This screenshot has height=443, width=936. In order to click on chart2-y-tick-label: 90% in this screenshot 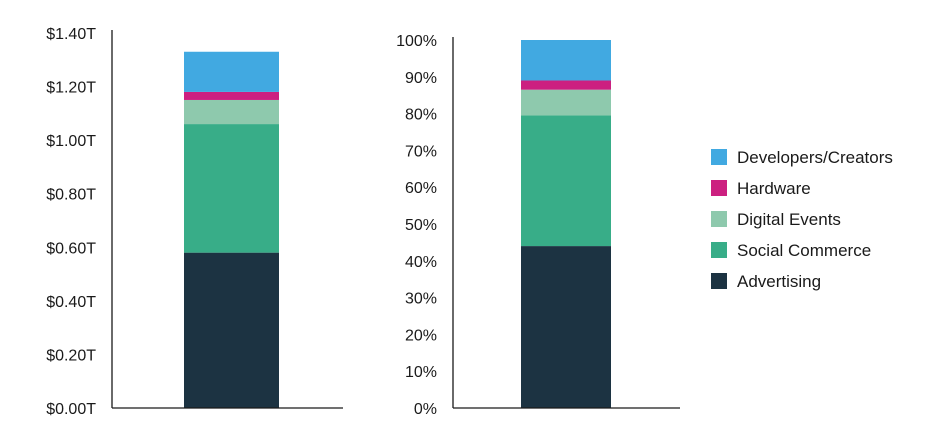, I will do `click(421, 78)`.